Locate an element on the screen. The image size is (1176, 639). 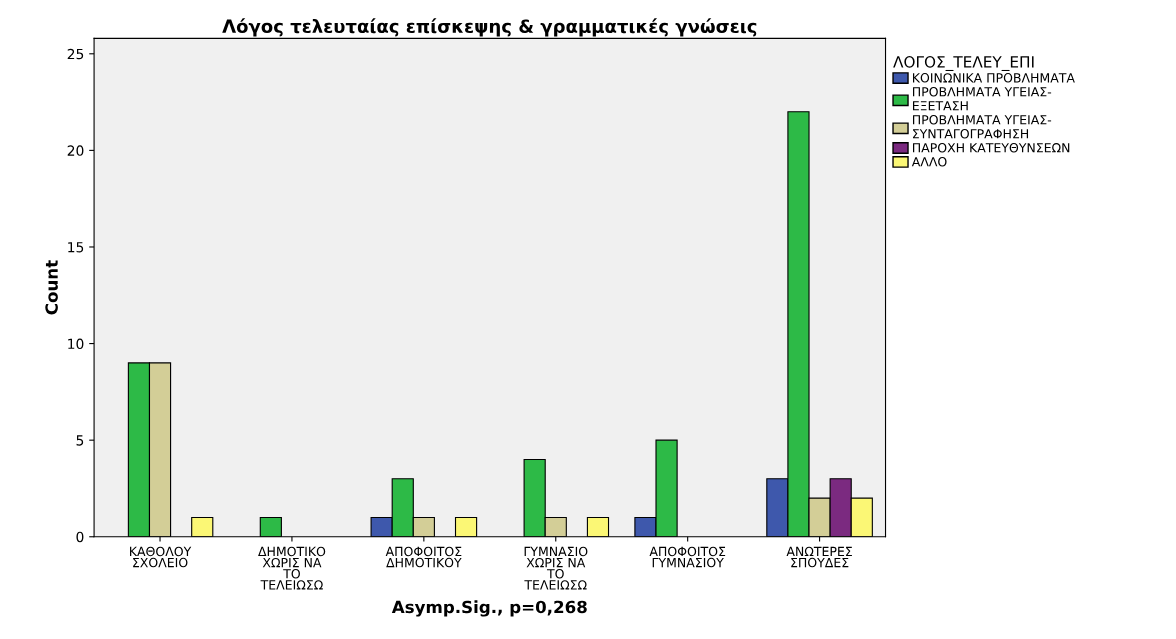
y-tick-label: 0 is located at coordinates (80, 537).